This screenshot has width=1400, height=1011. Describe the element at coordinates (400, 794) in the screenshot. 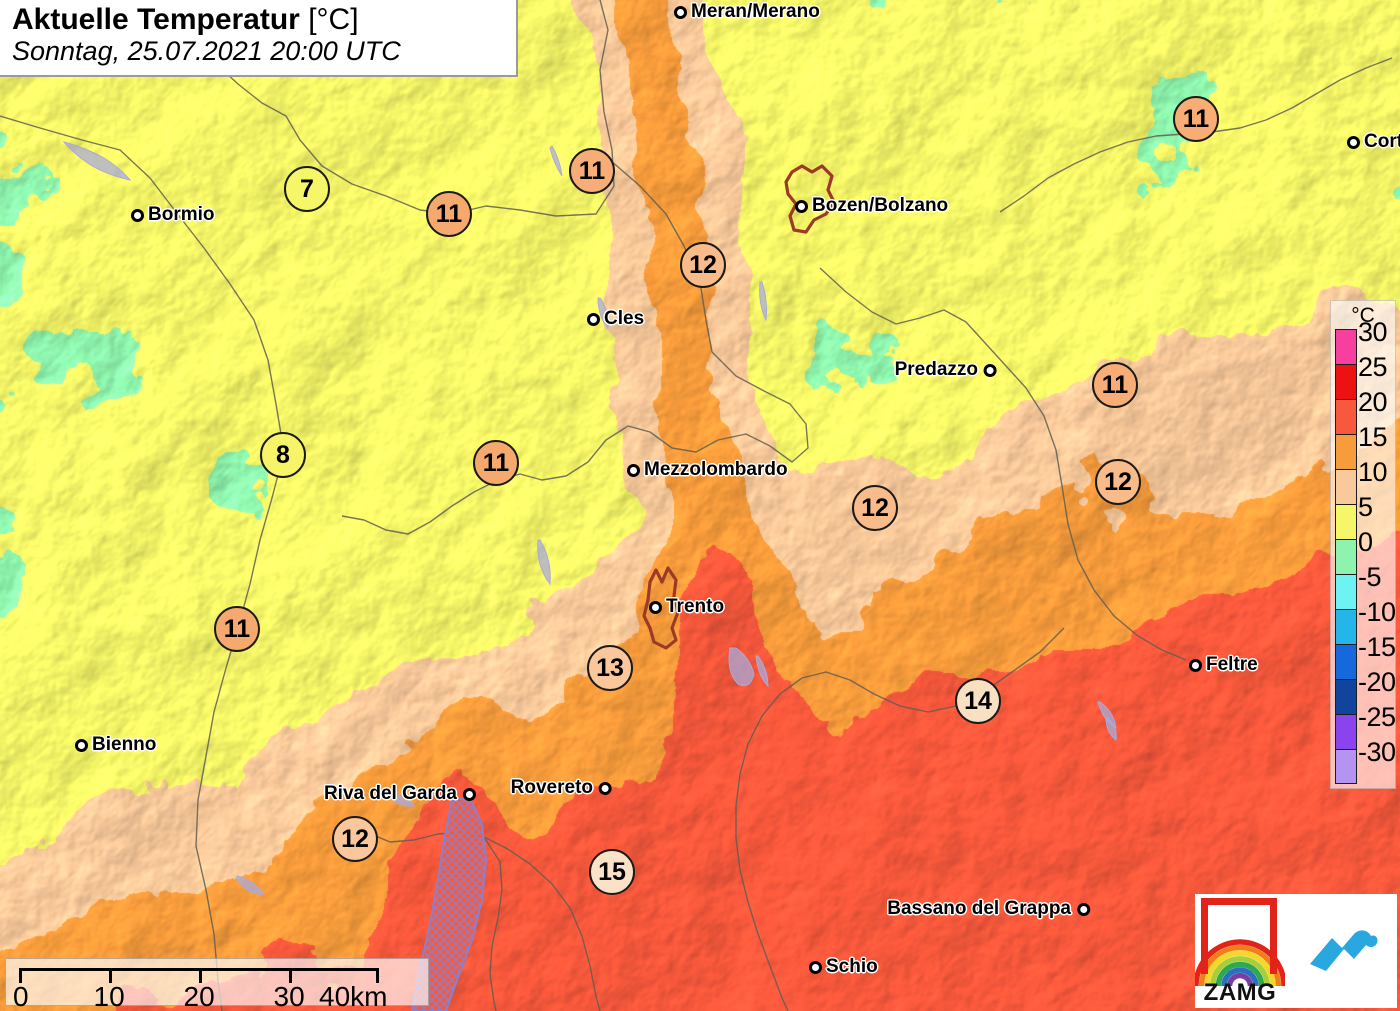

I see `city-marker: Riva del Garda` at that location.